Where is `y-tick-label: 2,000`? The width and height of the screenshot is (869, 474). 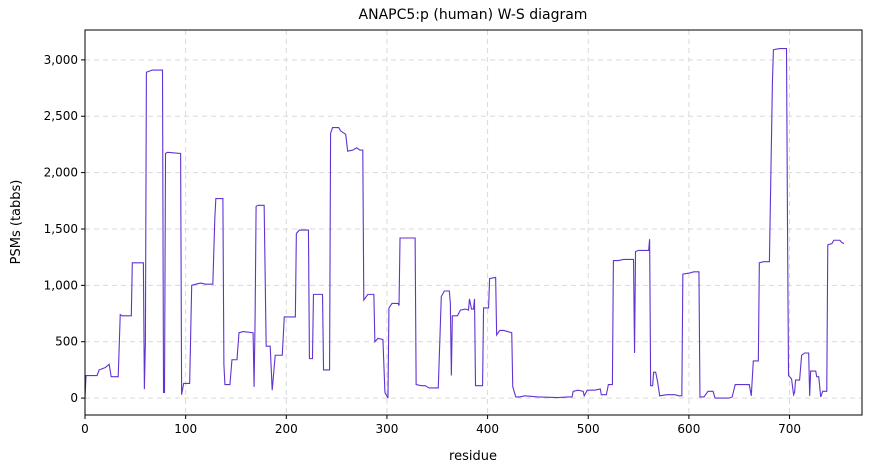 y-tick-label: 2,000 is located at coordinates (61, 173).